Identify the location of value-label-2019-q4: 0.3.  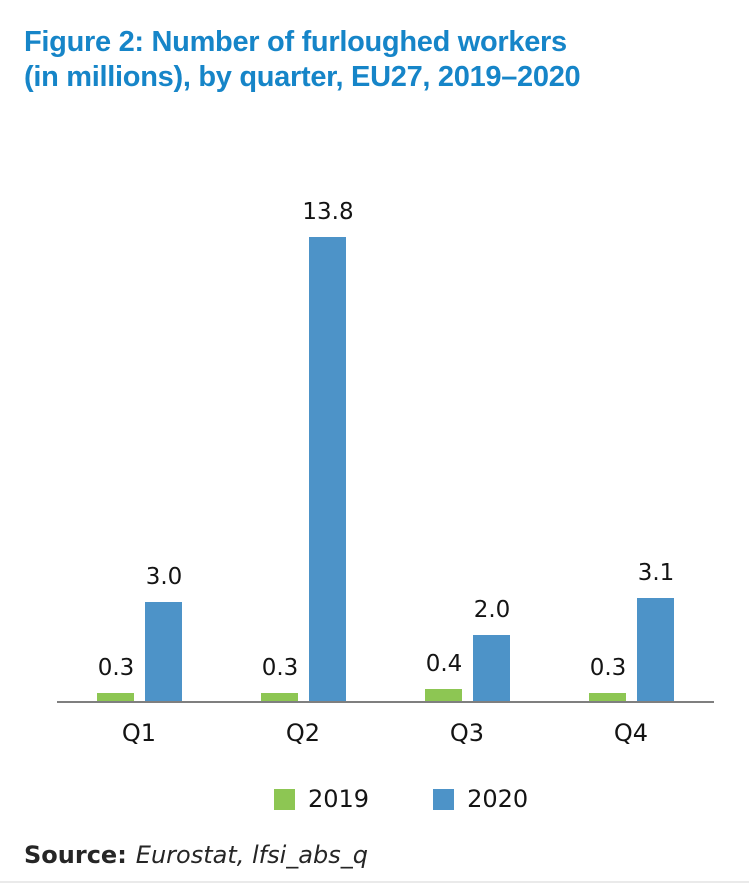
(608, 668).